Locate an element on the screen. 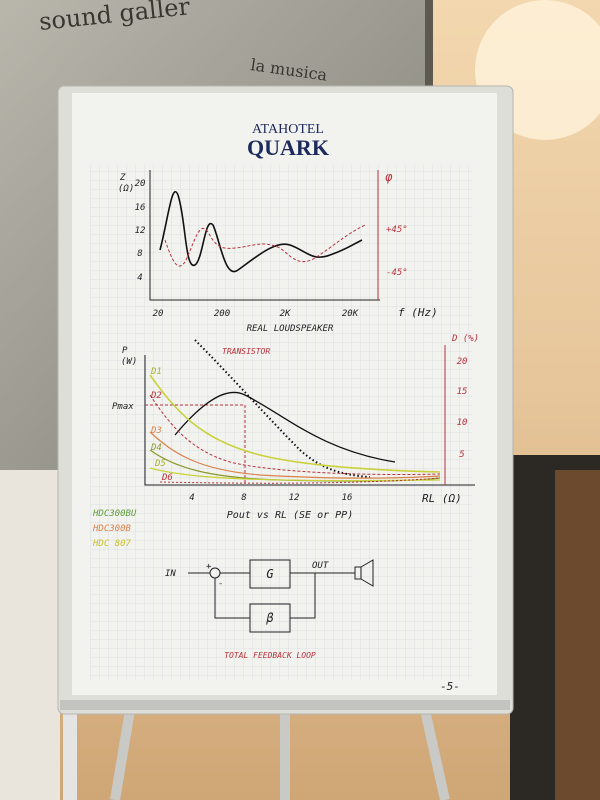 The image size is (600, 800). y-tick: 16 is located at coordinates (140, 208).